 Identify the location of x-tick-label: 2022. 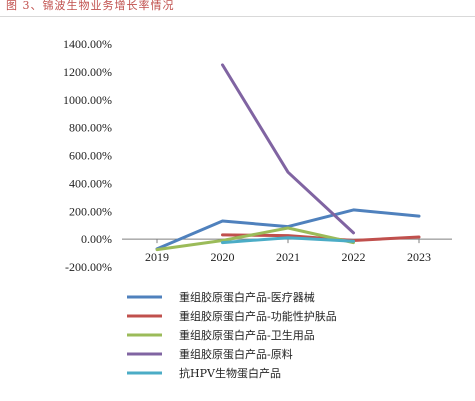
(354, 257).